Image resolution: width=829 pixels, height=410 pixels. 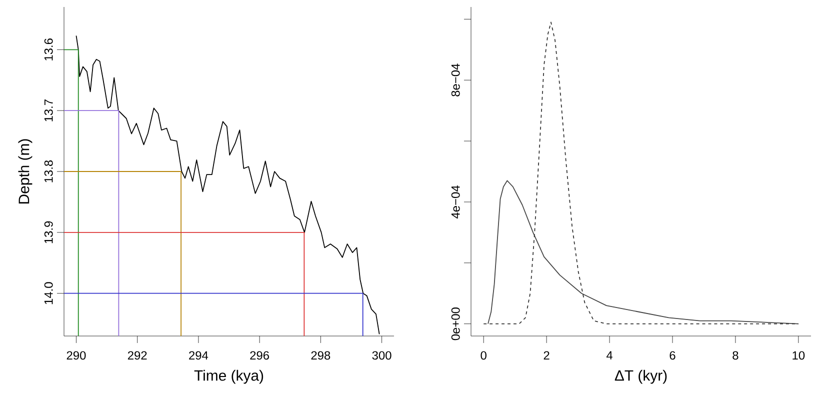 What do you see at coordinates (798, 355) in the screenshot?
I see `x-tick-label: 10` at bounding box center [798, 355].